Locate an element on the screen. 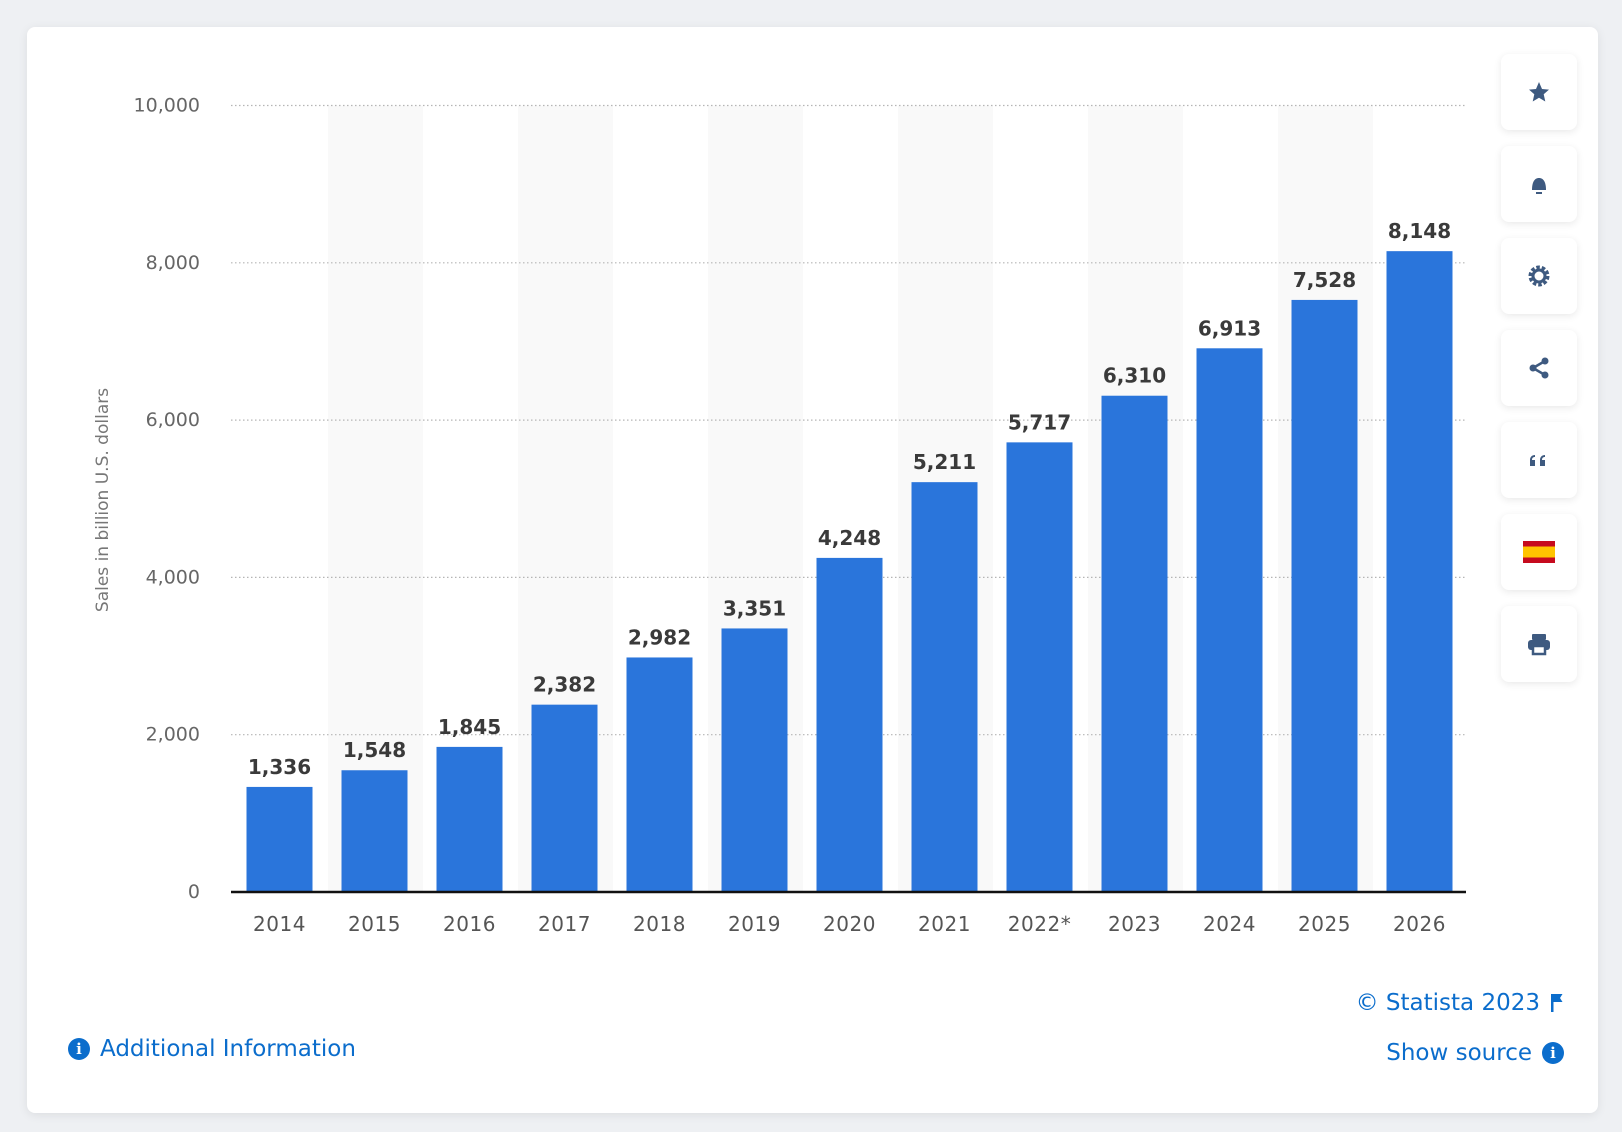 The width and height of the screenshot is (1622, 1132). show-source-text: Show source is located at coordinates (1459, 1053).